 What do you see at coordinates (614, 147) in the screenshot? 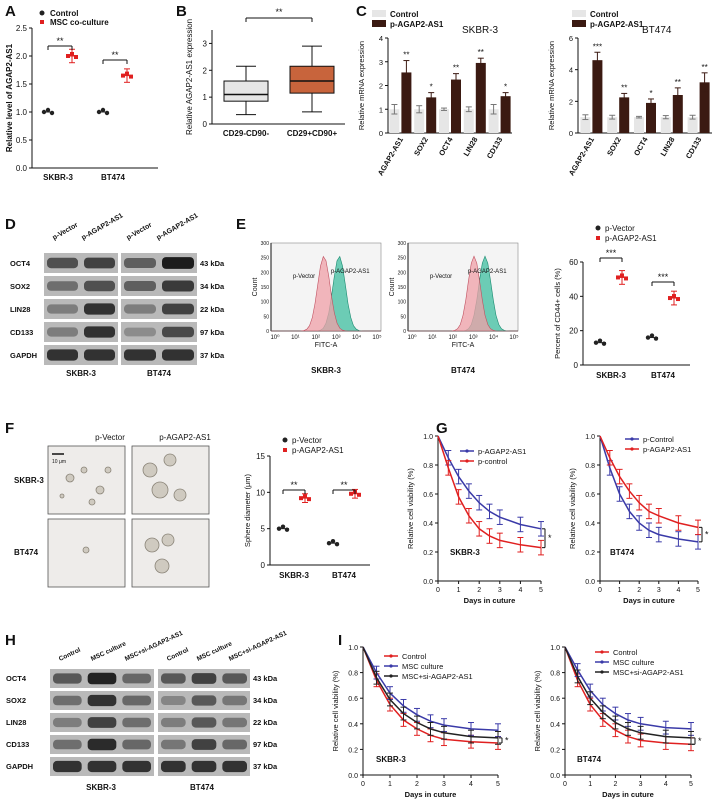
I see `x-category-label: SOX2` at bounding box center [614, 147].